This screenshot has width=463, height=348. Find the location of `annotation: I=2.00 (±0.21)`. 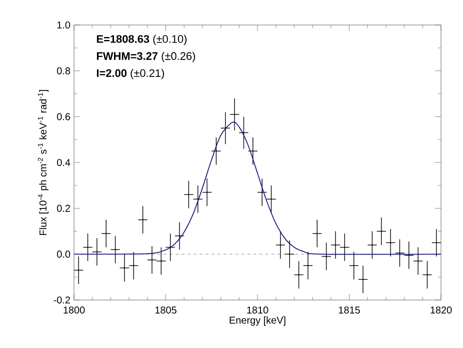

annotation: I=2.00 (±0.21) is located at coordinates (130, 74).